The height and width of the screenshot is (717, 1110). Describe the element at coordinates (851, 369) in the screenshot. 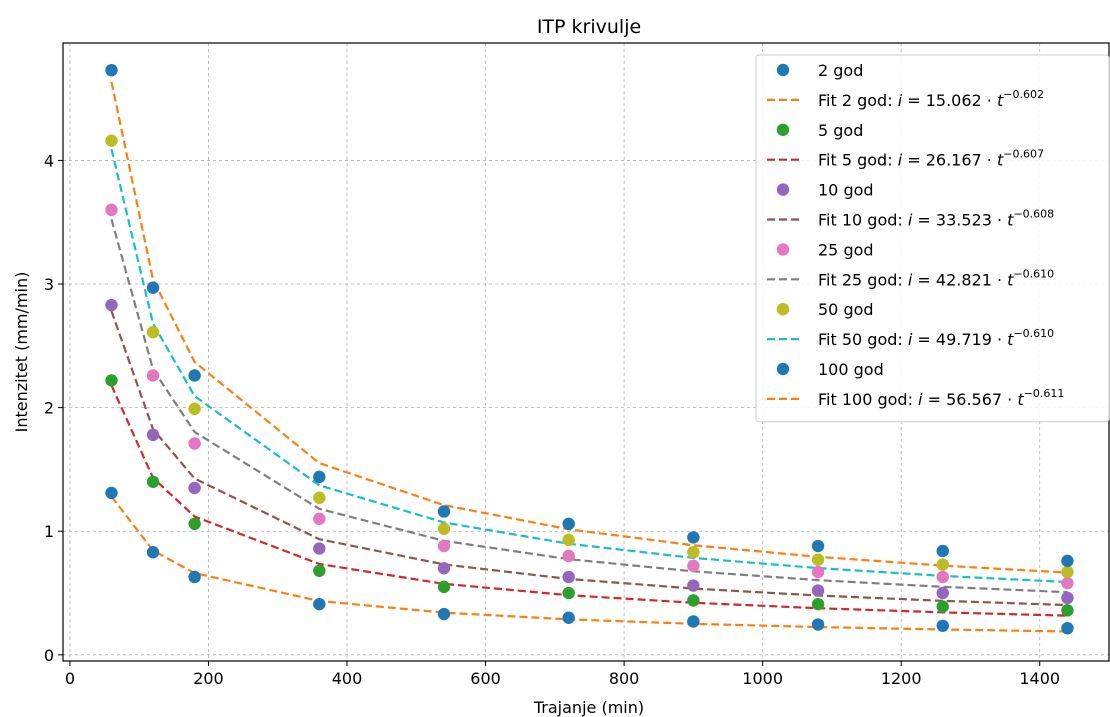

I see `legend-label-10: 100 god` at that location.